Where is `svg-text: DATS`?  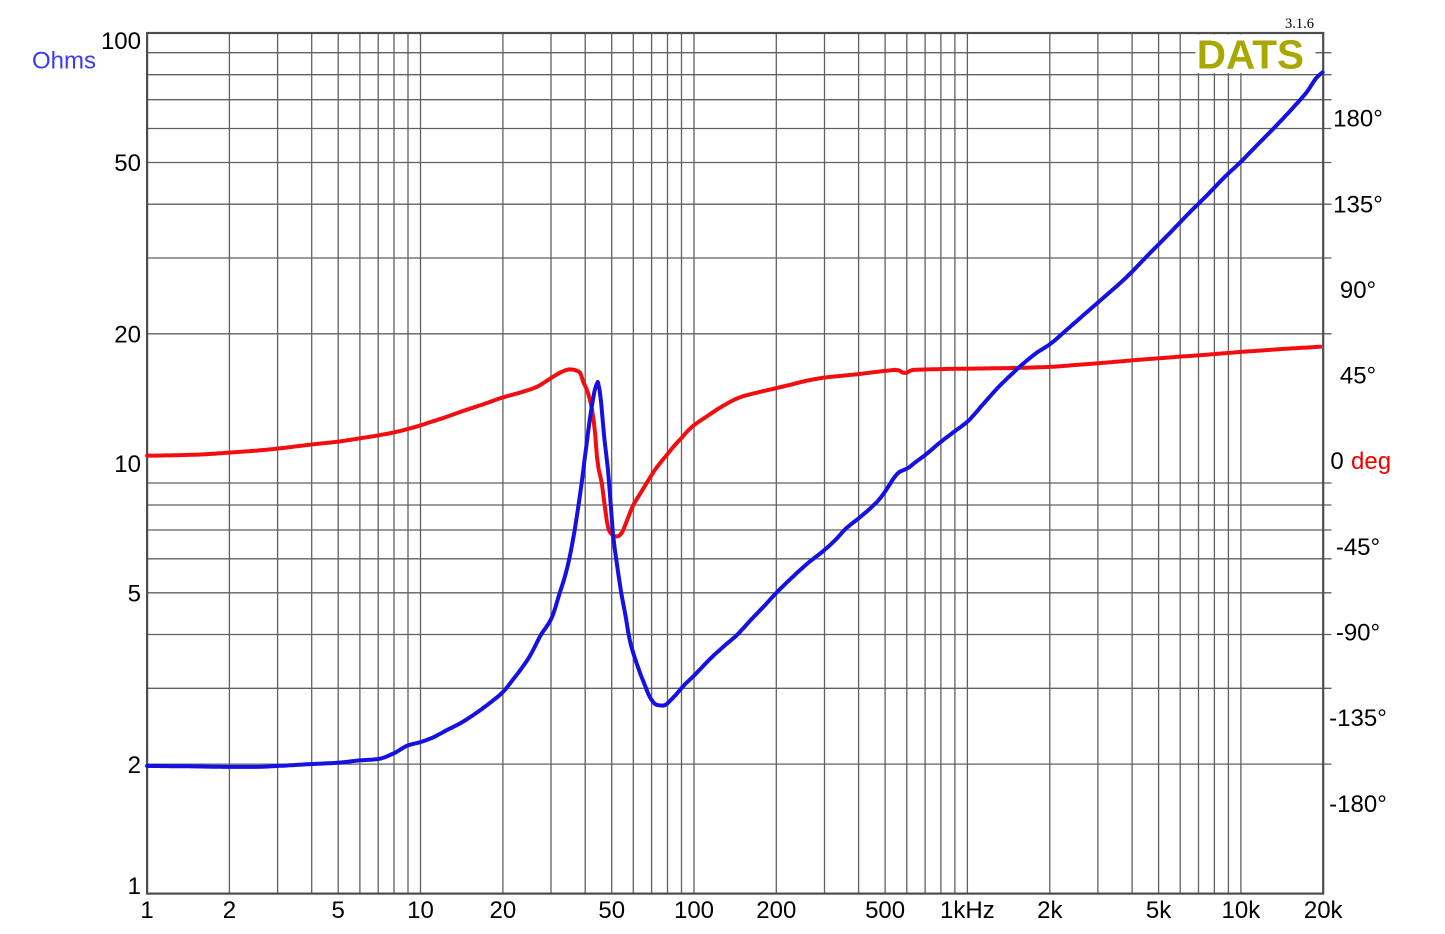 svg-text: DATS is located at coordinates (1250, 55).